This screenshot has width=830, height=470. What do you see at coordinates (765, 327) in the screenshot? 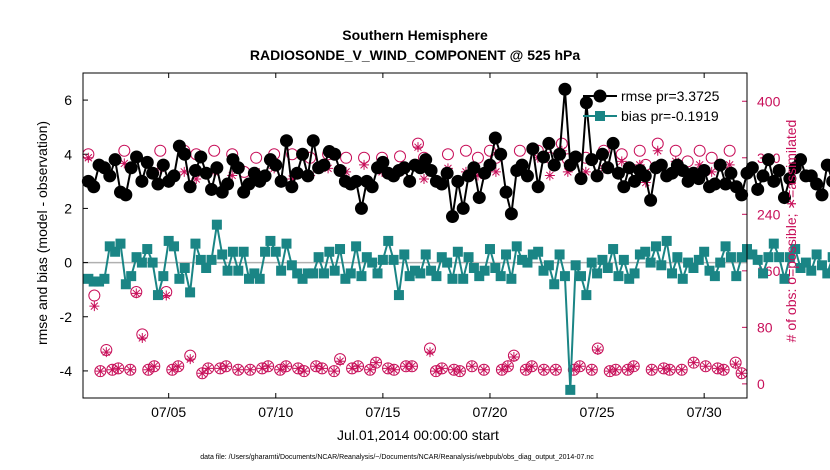
I see `y-right-tick-label: 80` at bounding box center [765, 327].